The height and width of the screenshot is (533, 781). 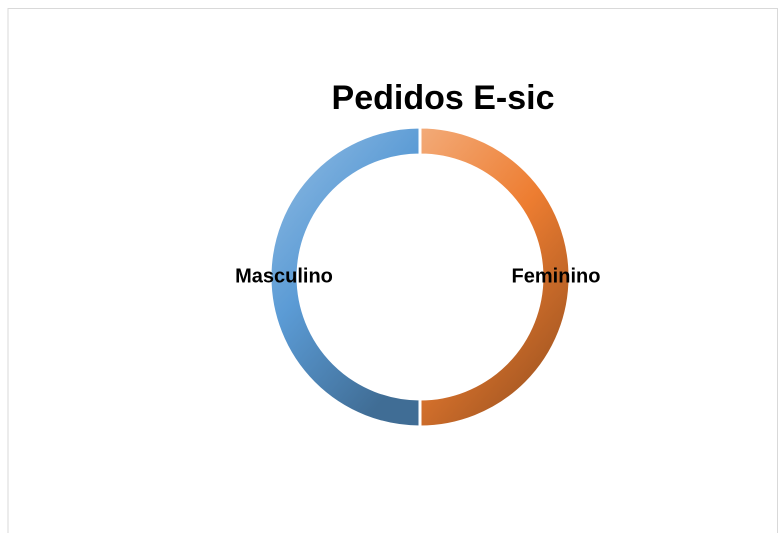 What do you see at coordinates (284, 276) in the screenshot?
I see `slice-label: Masculino` at bounding box center [284, 276].